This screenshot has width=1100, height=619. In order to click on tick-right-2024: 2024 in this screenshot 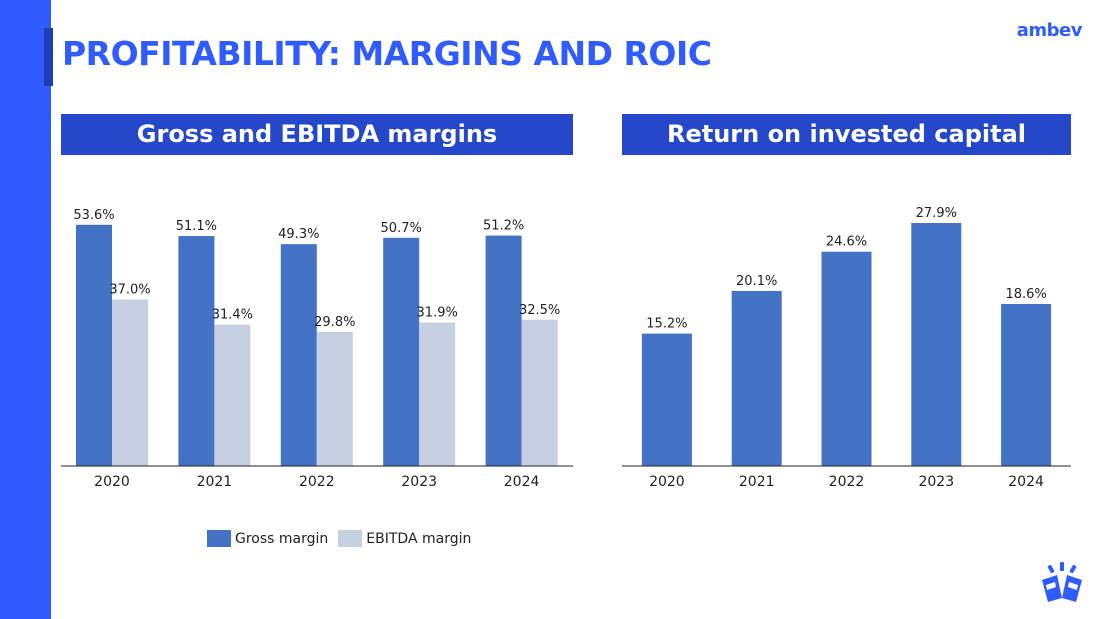, I will do `click(1026, 482)`.